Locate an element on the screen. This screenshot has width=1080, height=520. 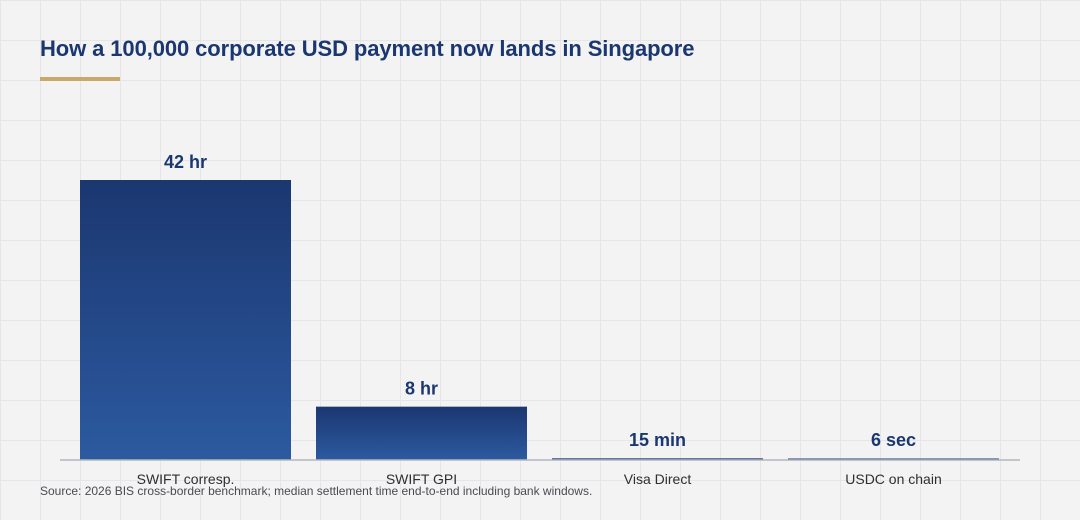
category-label: SWIFT corresp. is located at coordinates (186, 479).